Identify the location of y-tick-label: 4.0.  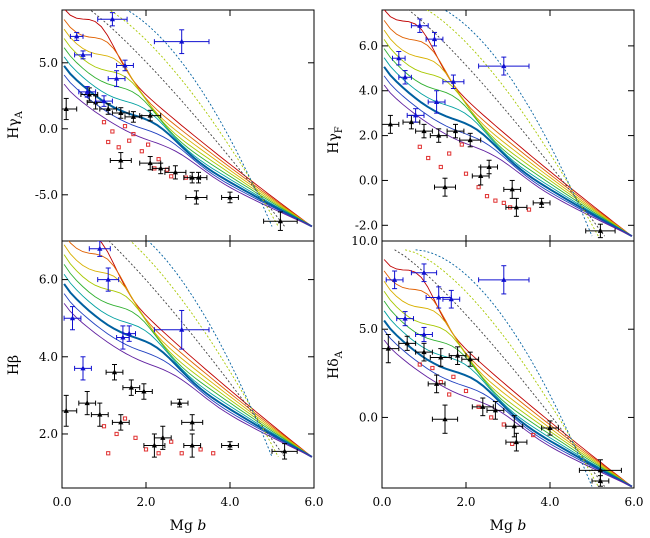
(48, 357).